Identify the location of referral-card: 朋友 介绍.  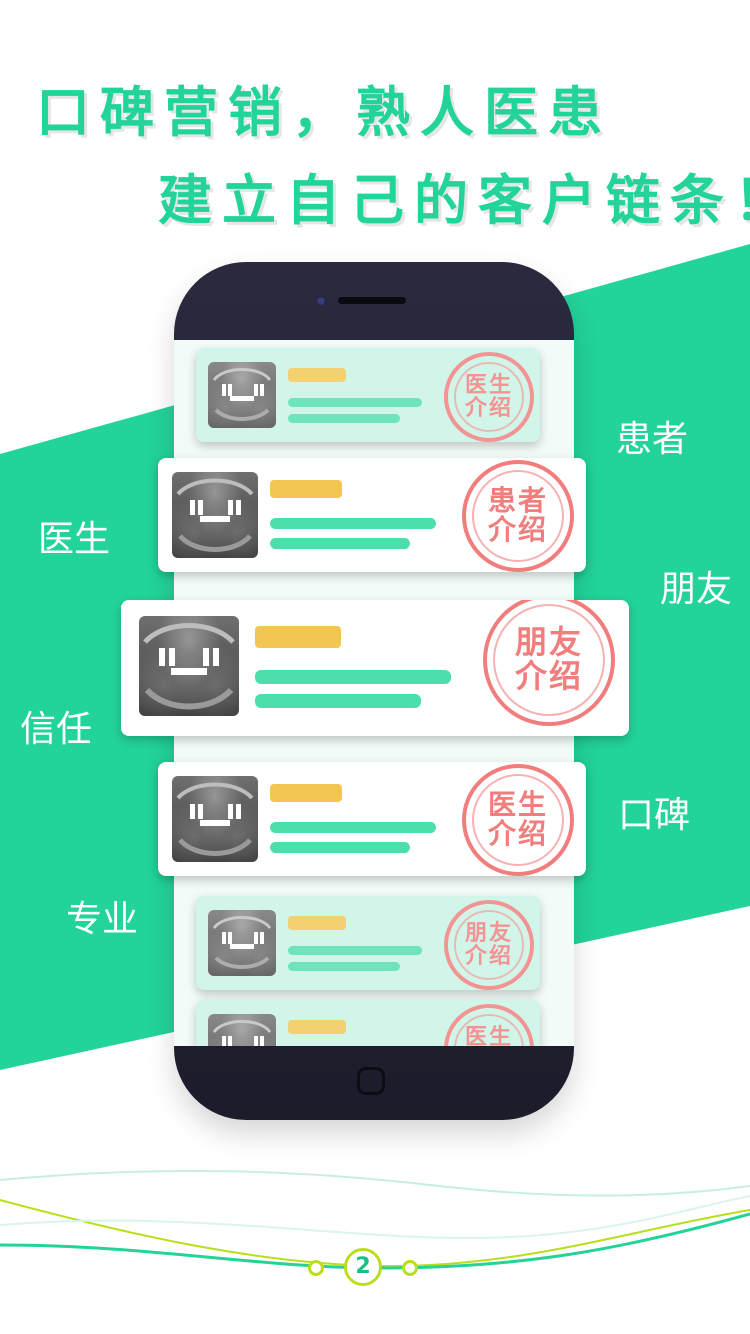
(368, 943).